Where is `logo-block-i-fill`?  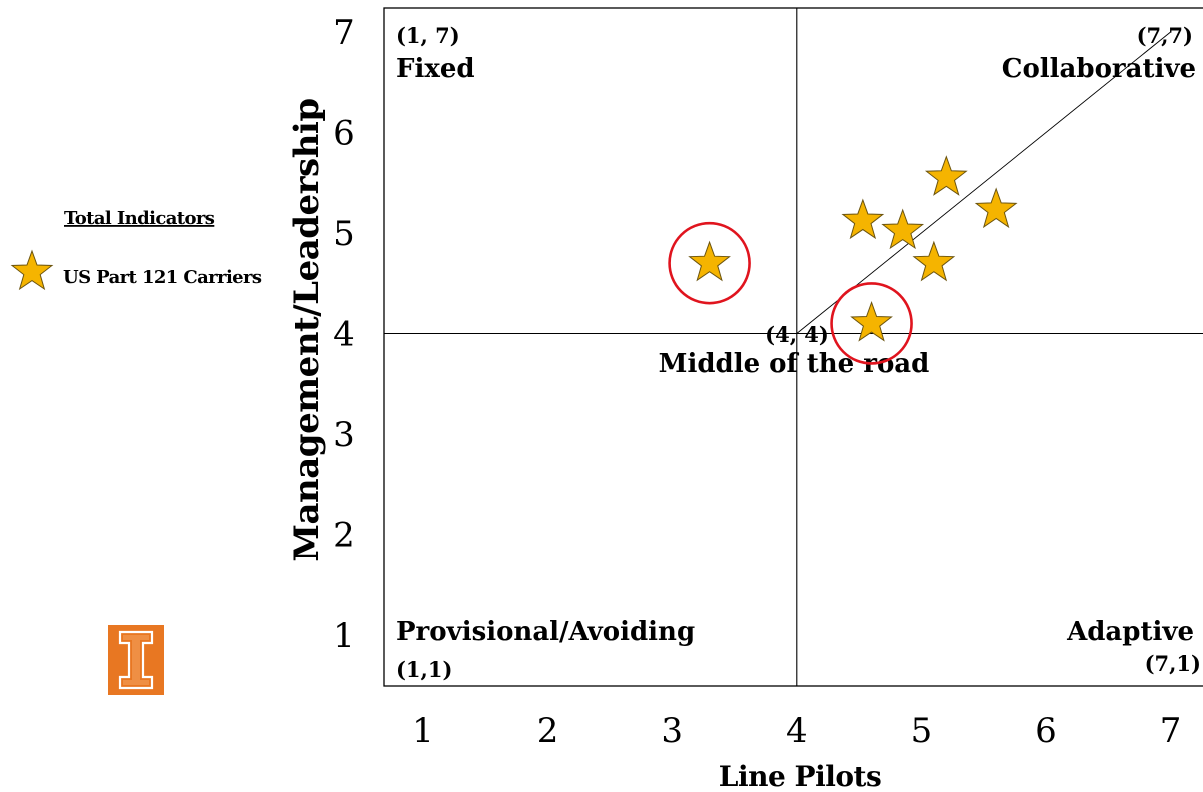
logo-block-i-fill is located at coordinates (136, 660).